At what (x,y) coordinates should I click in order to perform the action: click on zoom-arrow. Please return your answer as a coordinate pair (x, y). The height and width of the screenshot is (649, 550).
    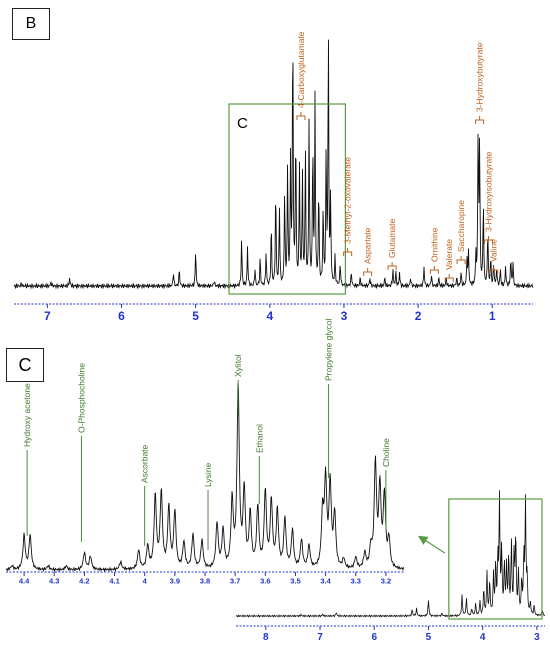
    Looking at the image, I should click on (431, 544).